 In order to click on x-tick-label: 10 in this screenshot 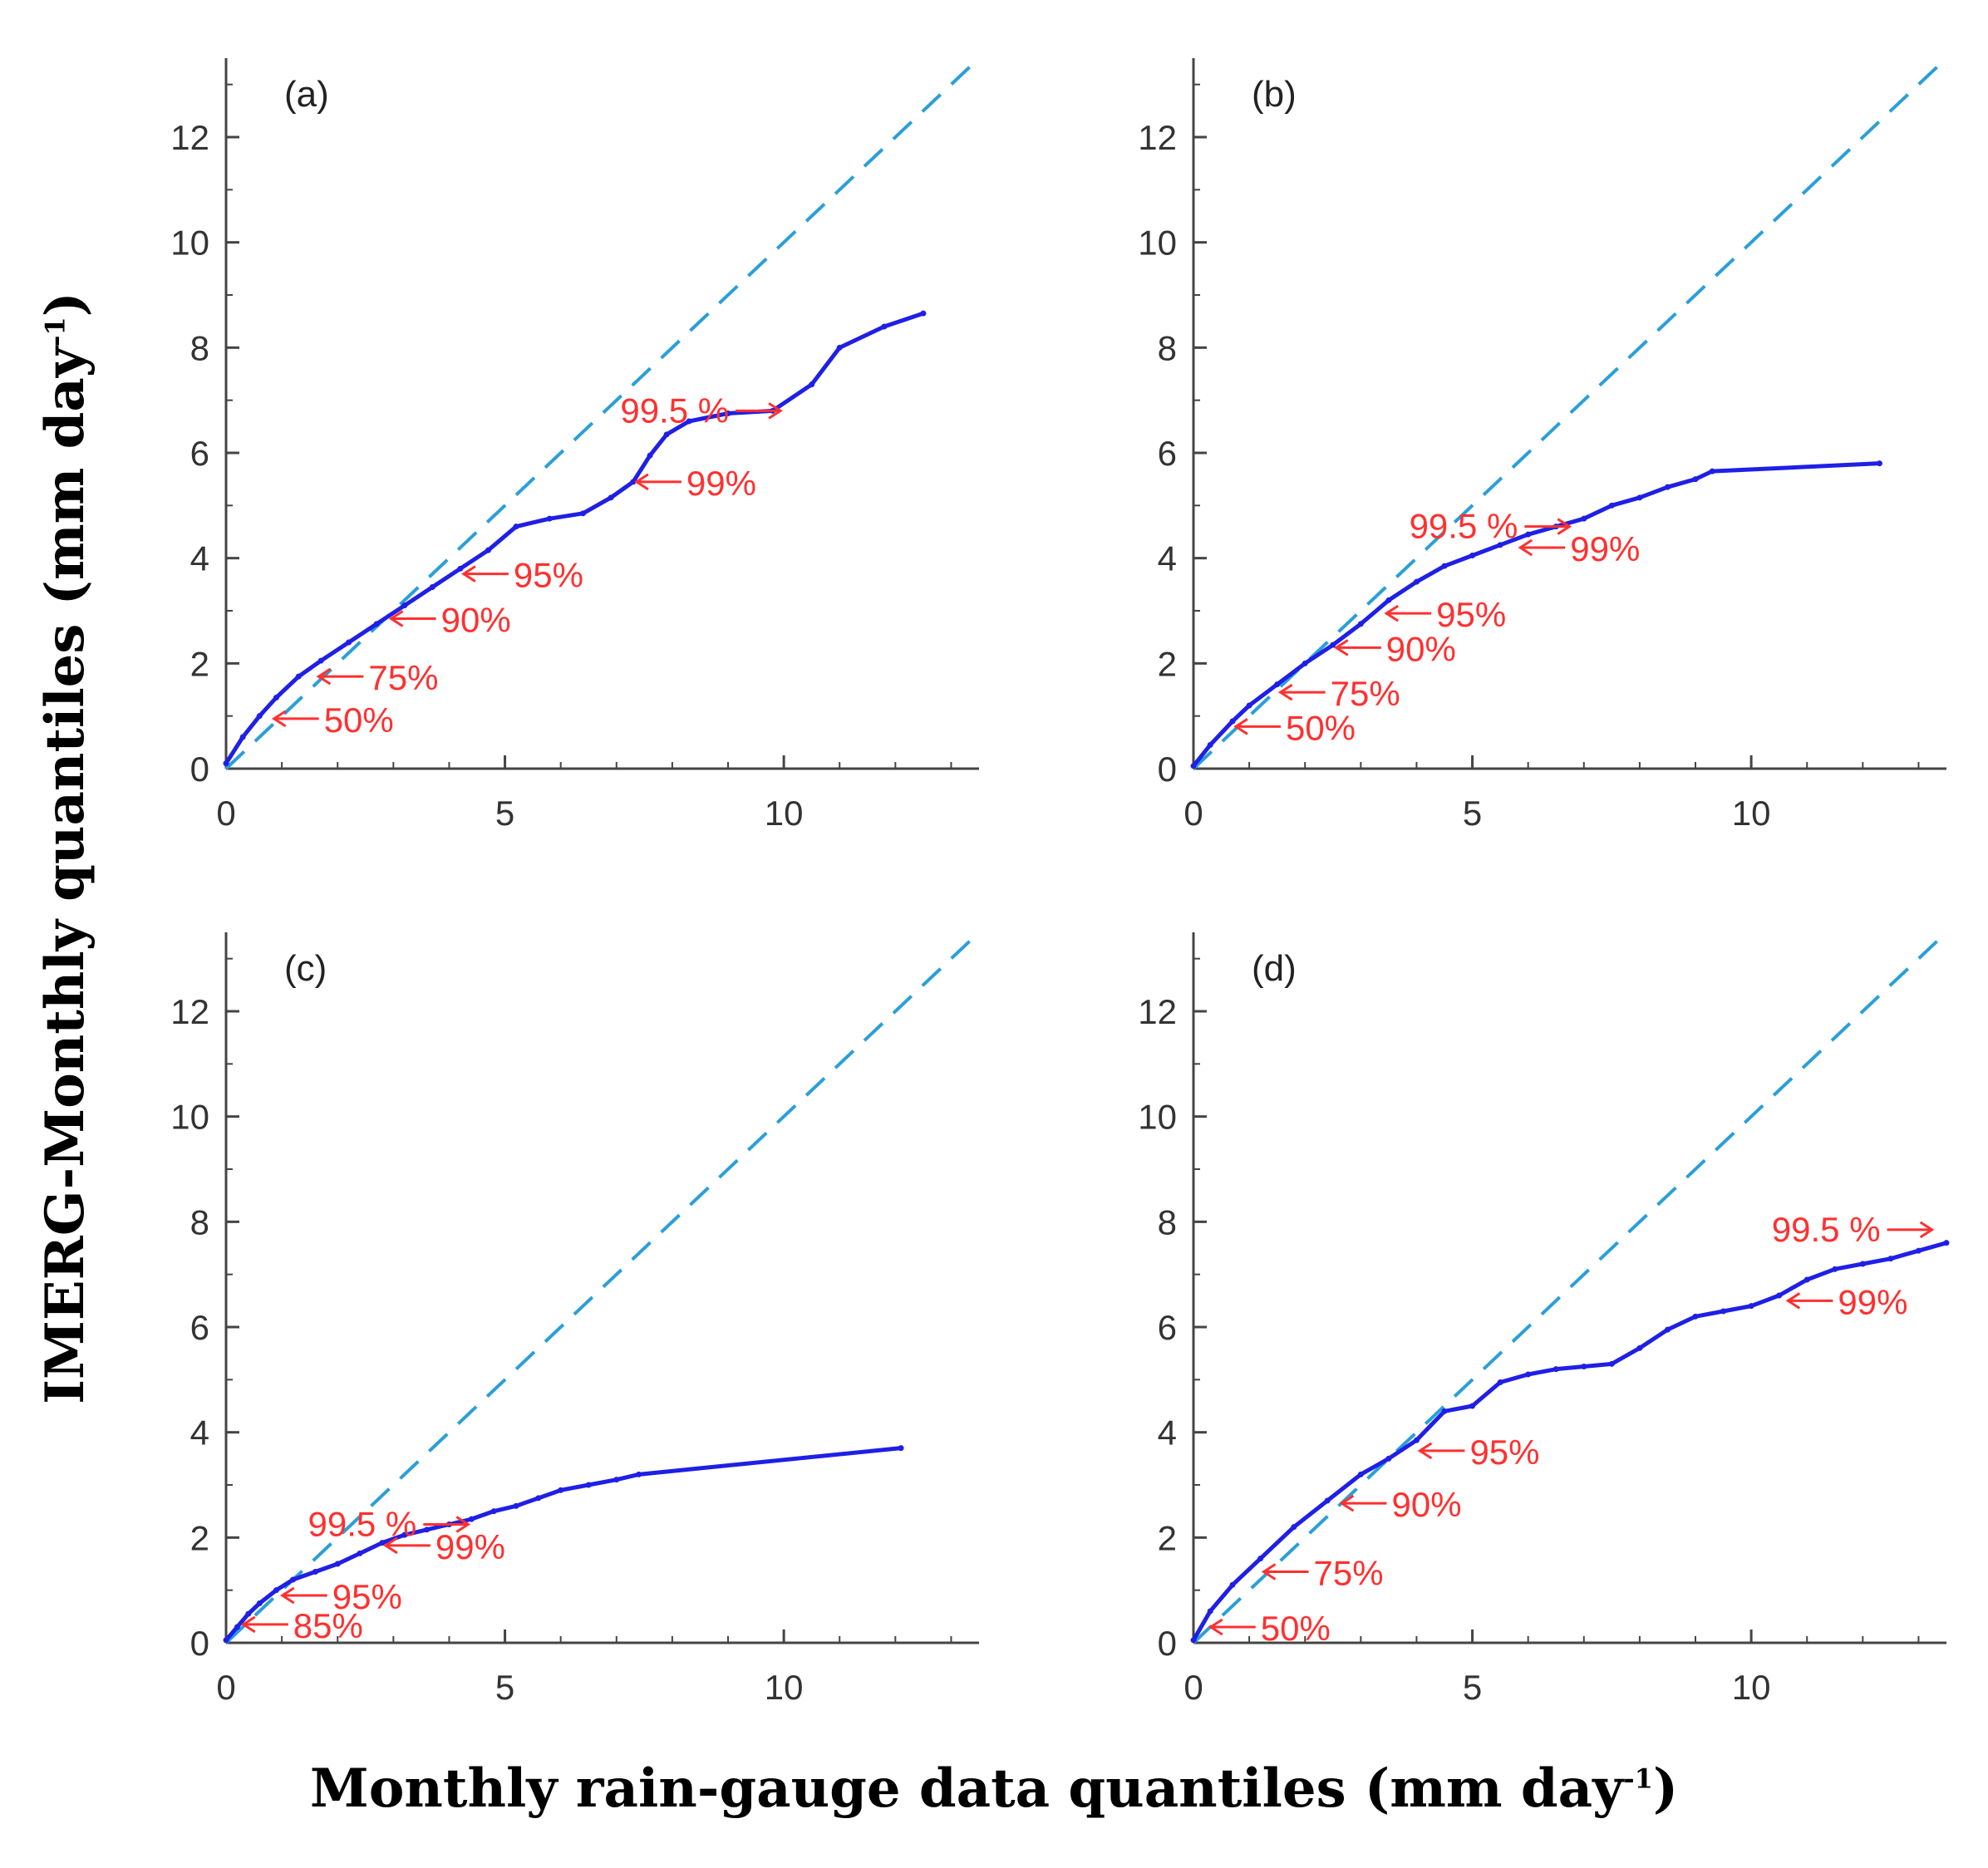, I will do `click(784, 814)`.